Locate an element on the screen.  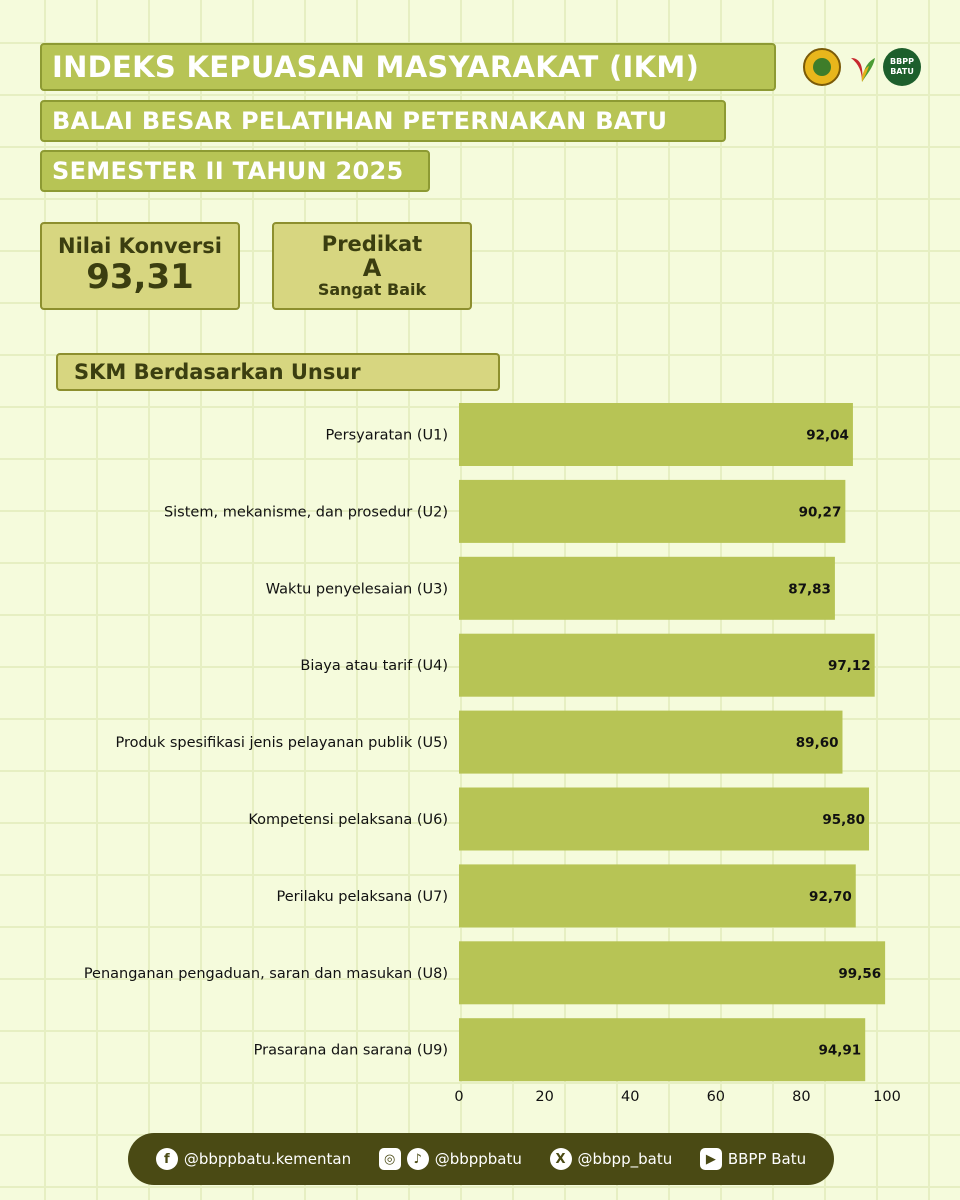
title-line-1: INDEKS KEPUASAN MASYARAKAT (IKM) is located at coordinates (408, 67).